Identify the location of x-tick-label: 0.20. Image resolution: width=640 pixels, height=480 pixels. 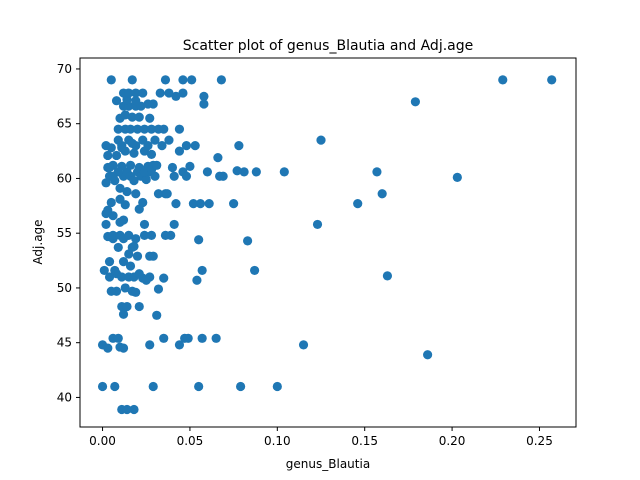
(452, 441).